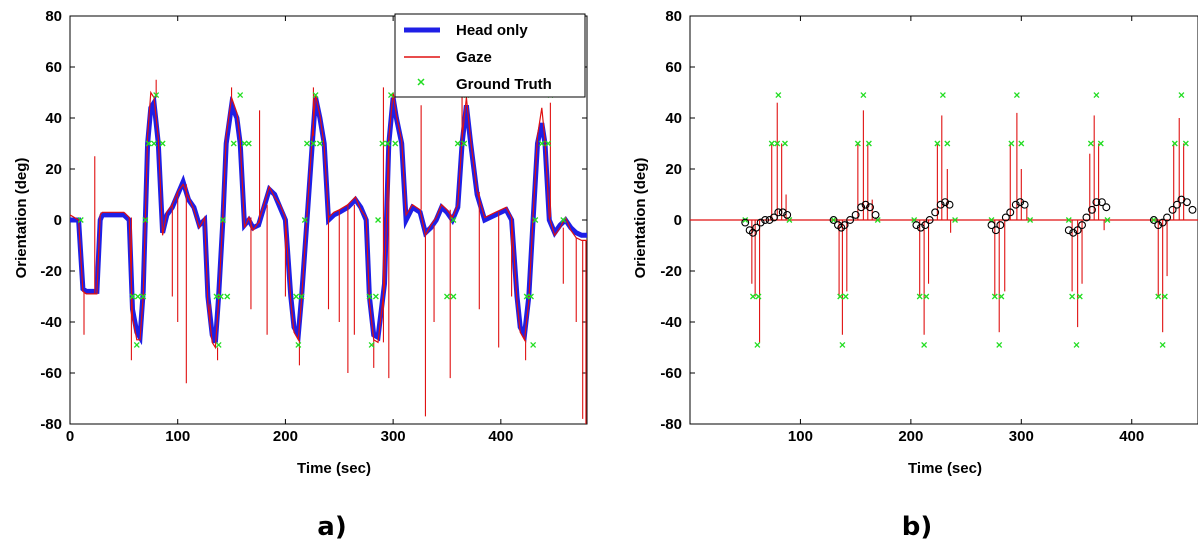 This screenshot has height=550, width=1198. I want to click on chart-b-xlabel: Time (sec), so click(945, 468).